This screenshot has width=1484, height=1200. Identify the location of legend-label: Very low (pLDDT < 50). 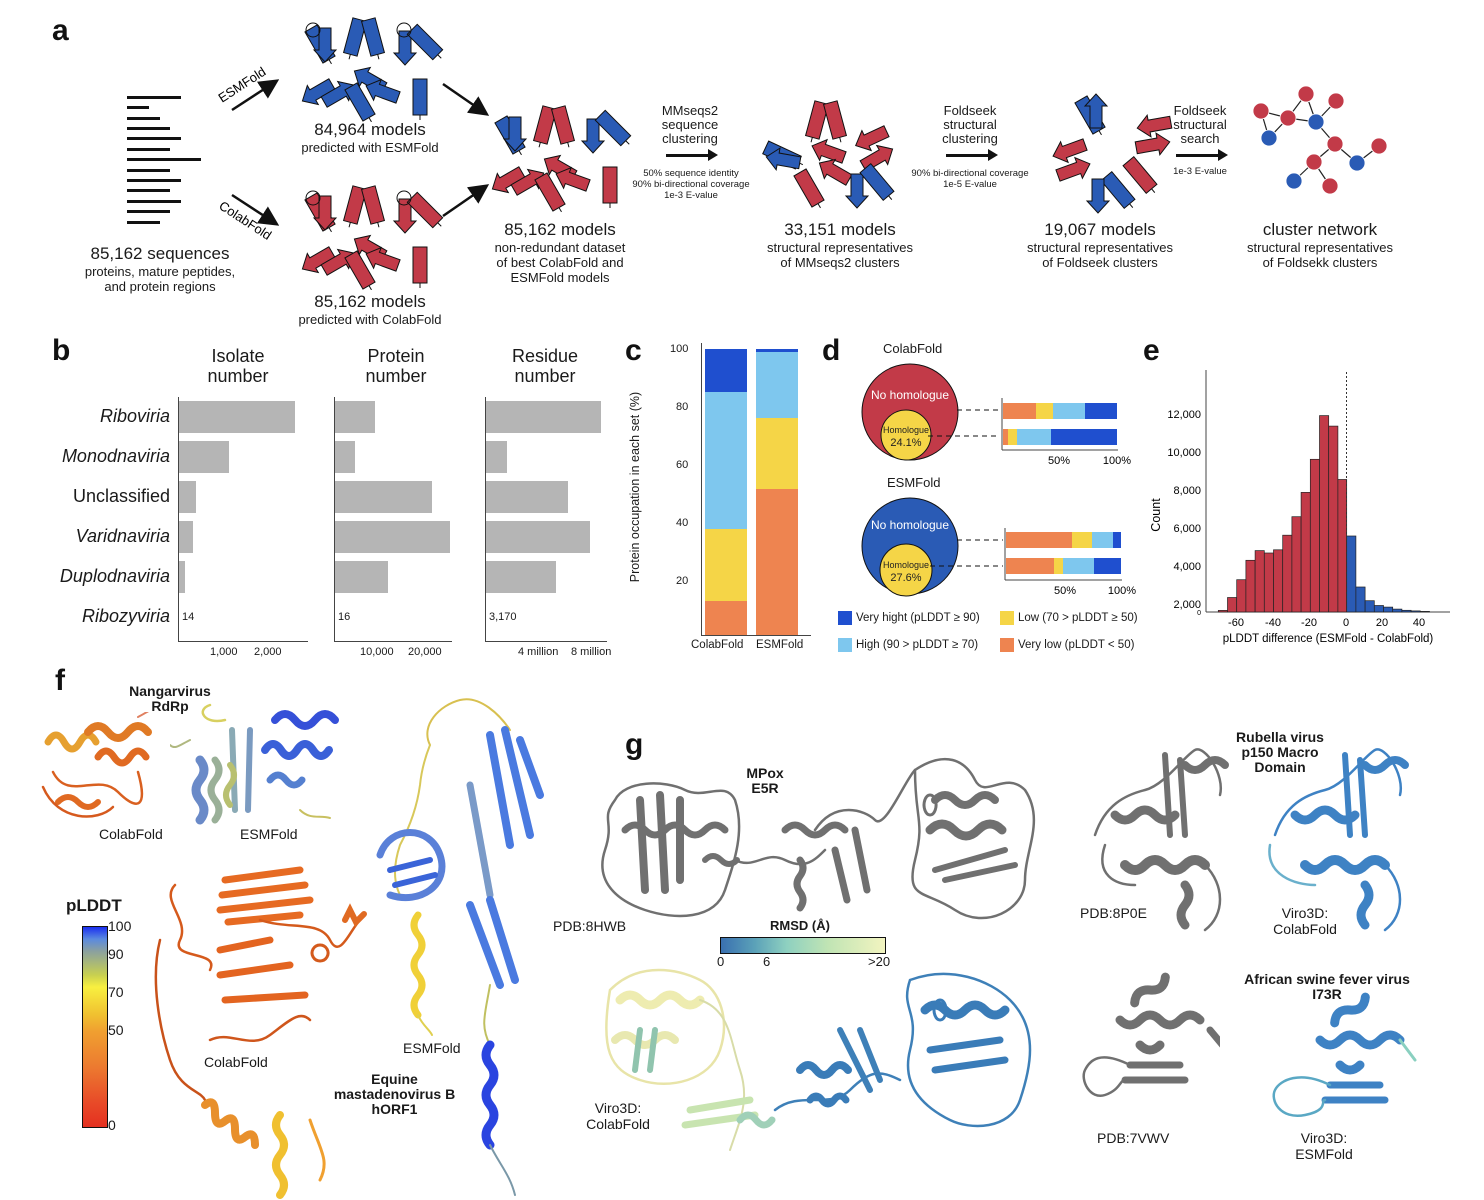
(1076, 645).